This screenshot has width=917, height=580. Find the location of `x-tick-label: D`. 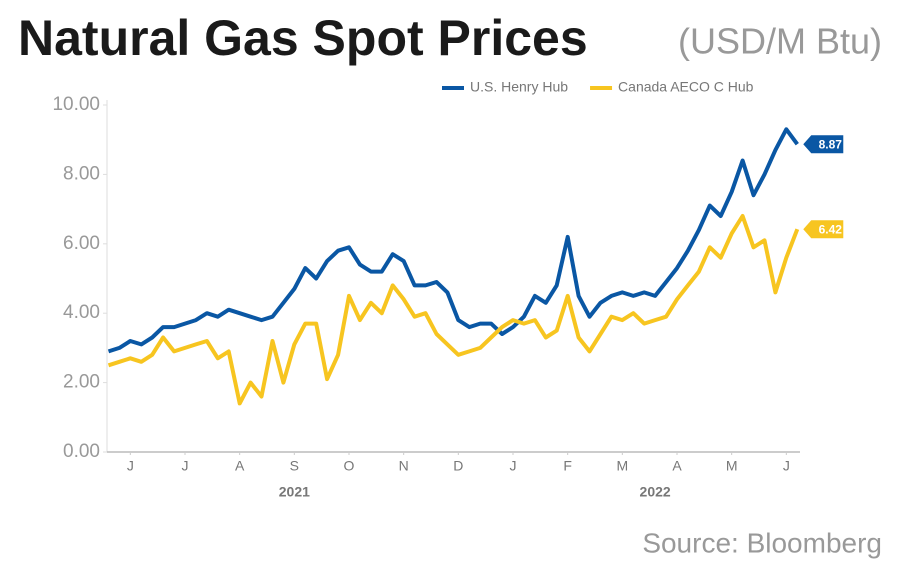

x-tick-label: D is located at coordinates (458, 466).